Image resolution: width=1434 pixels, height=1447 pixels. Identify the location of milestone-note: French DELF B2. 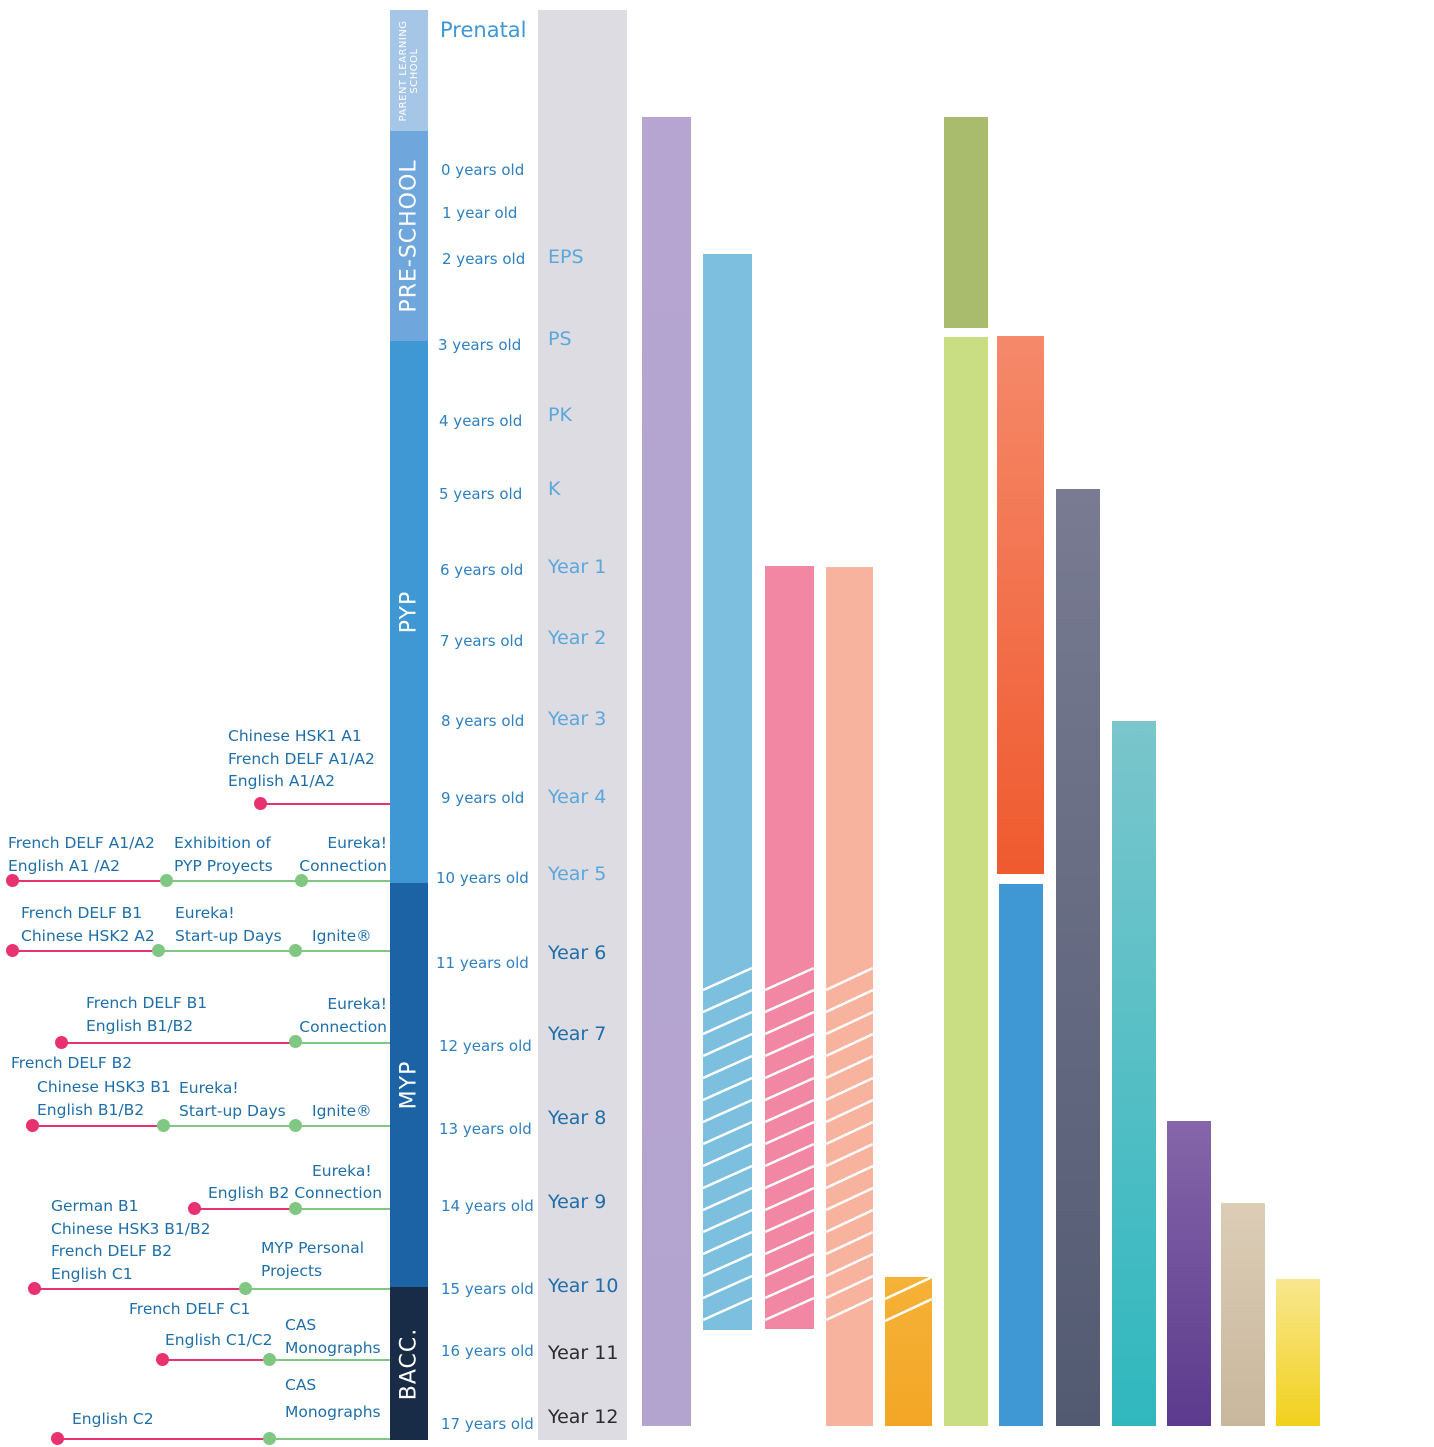
(72, 1063).